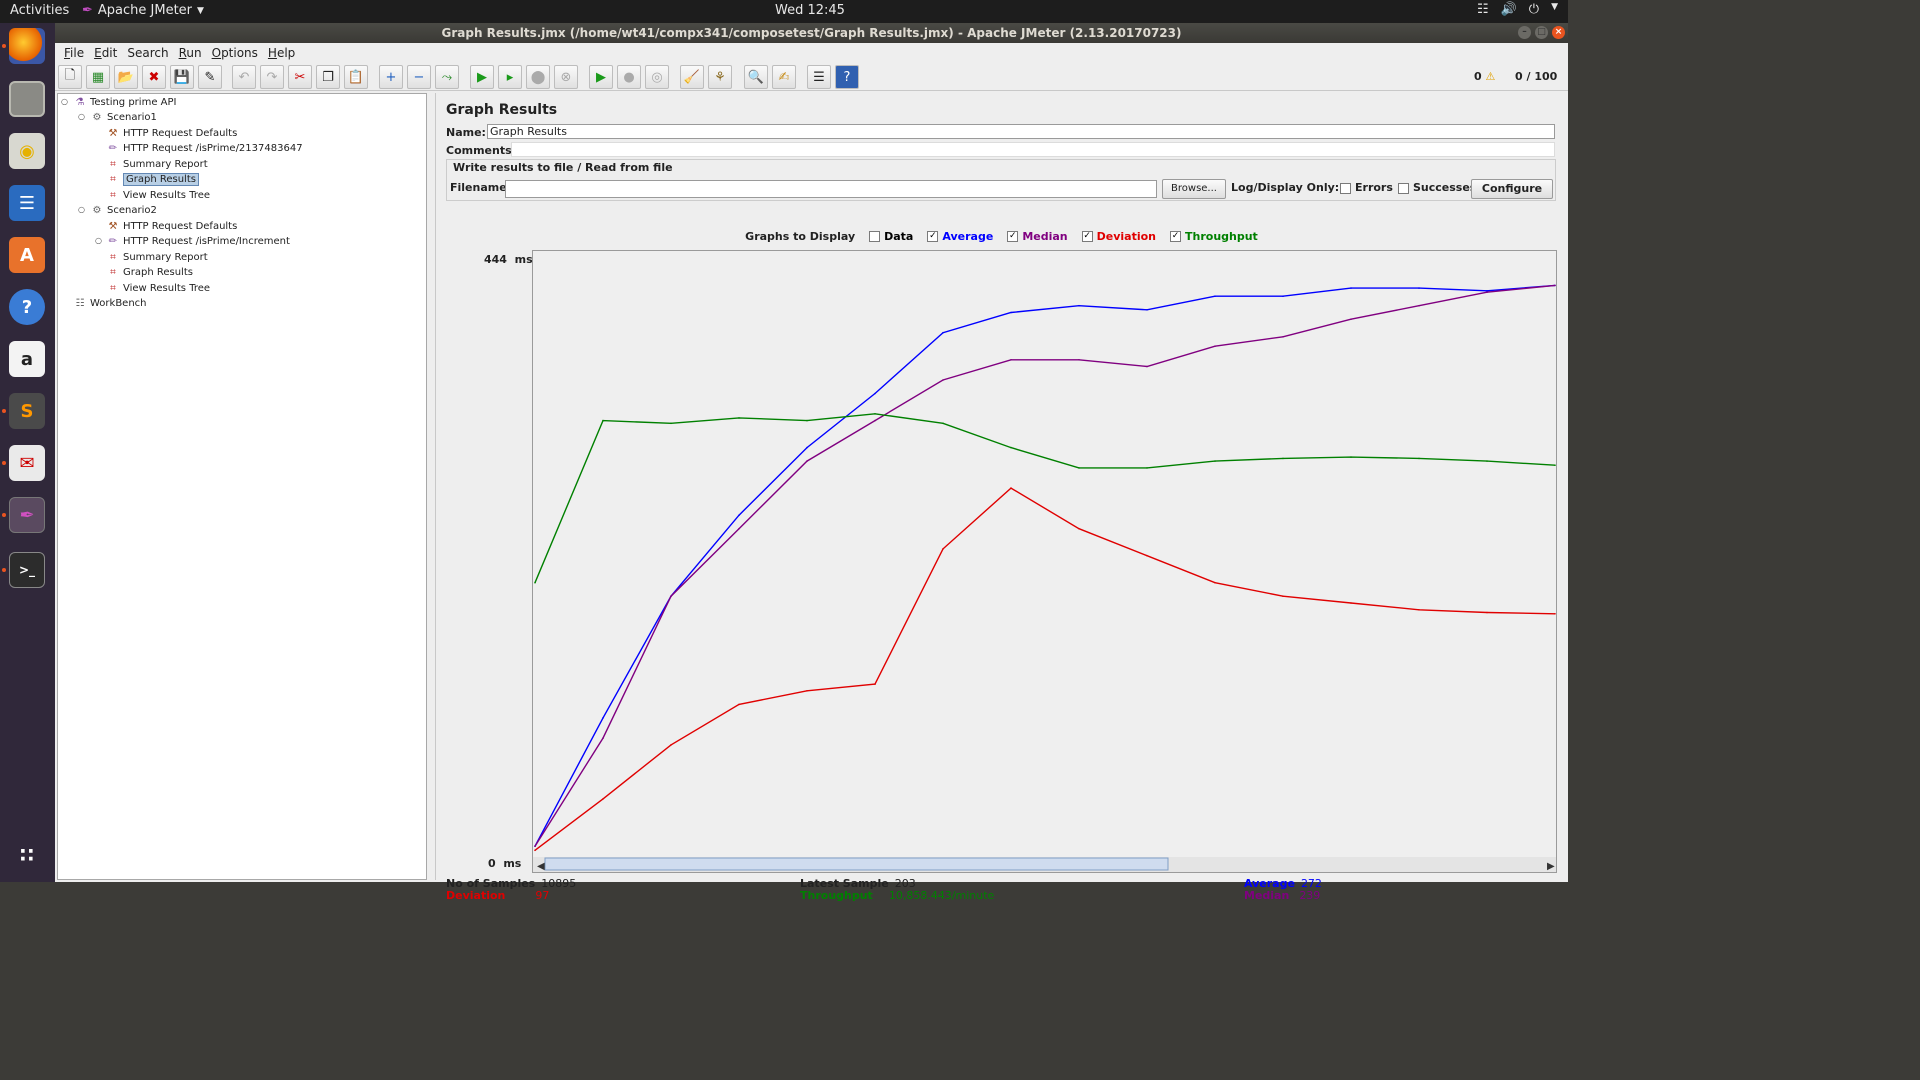  Describe the element at coordinates (182, 77) in the screenshot. I see `save-icon: 💾` at that location.